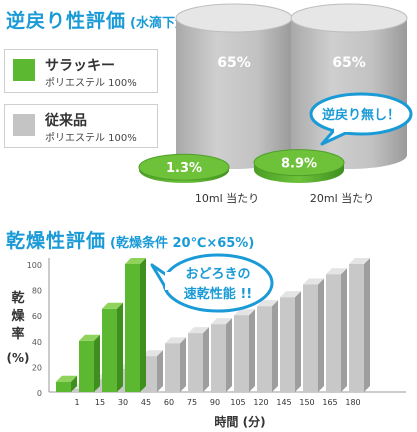 The image size is (417, 432). Describe the element at coordinates (17, 298) in the screenshot. I see `y-axis-label-1: 乾` at that location.